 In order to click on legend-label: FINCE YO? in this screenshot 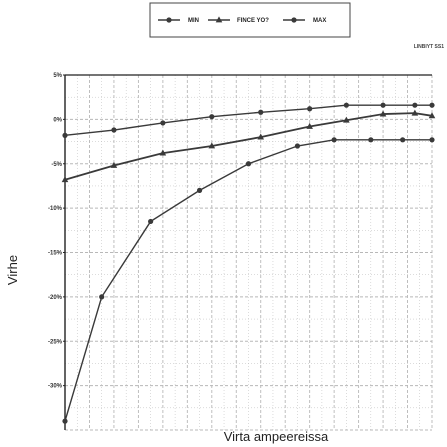, I will do `click(253, 21)`.